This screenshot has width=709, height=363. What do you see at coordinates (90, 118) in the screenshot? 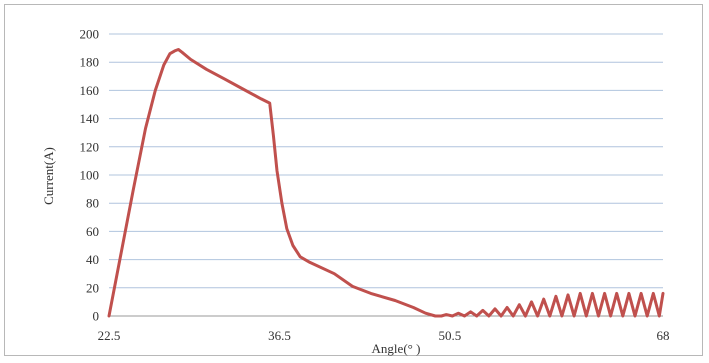
I see `y-tick-label: 140` at bounding box center [90, 118].